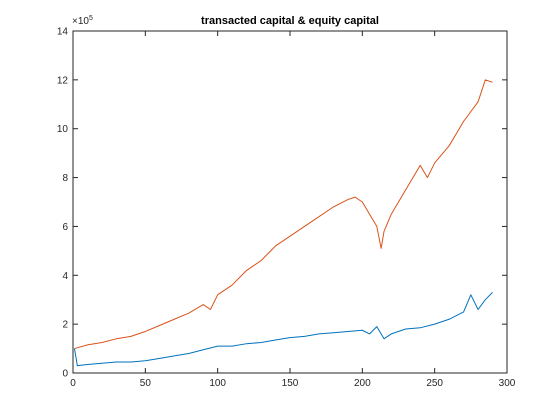 This screenshot has height=420, width=560. Describe the element at coordinates (65, 325) in the screenshot. I see `y-tick-label: 2` at that location.